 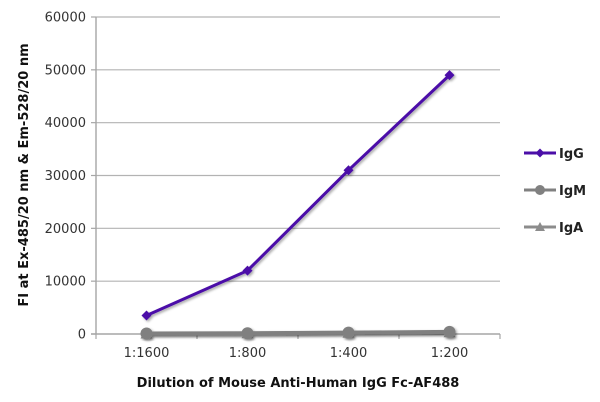 I want to click on legend: IgG IgM IgA, so click(x=555, y=191).